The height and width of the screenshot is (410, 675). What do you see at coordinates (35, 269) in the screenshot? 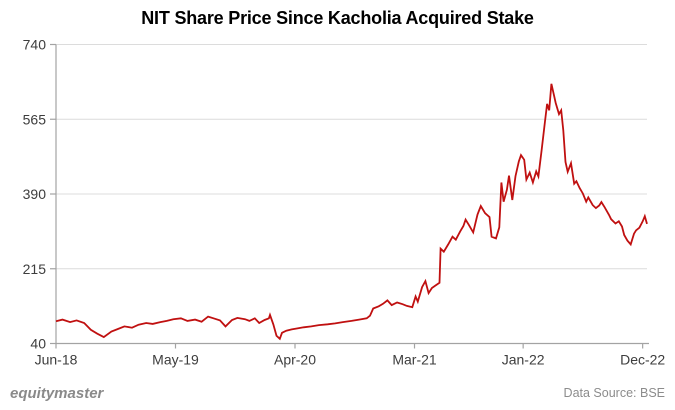
I see `y-tick-label: 215` at bounding box center [35, 269].